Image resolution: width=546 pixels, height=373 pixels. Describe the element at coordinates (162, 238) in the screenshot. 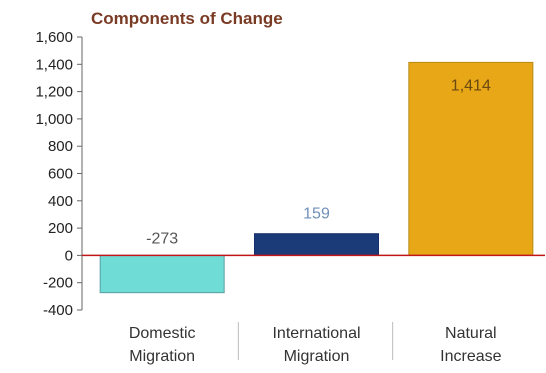

I see `bar-value-label: -273` at that location.